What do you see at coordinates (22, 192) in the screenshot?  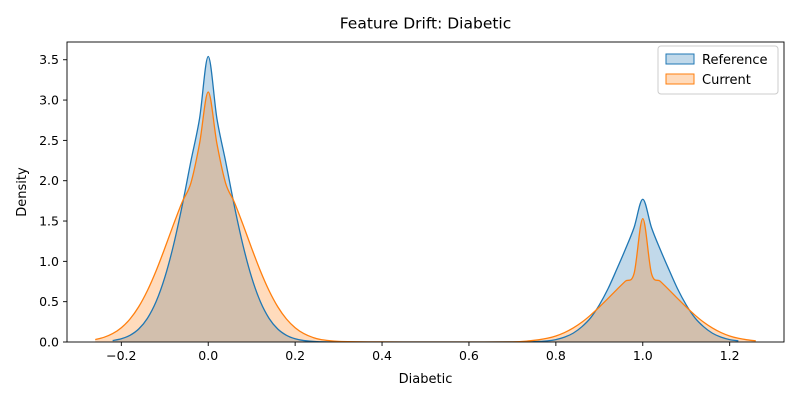 I see `y-axis-label: Density` at bounding box center [22, 192].